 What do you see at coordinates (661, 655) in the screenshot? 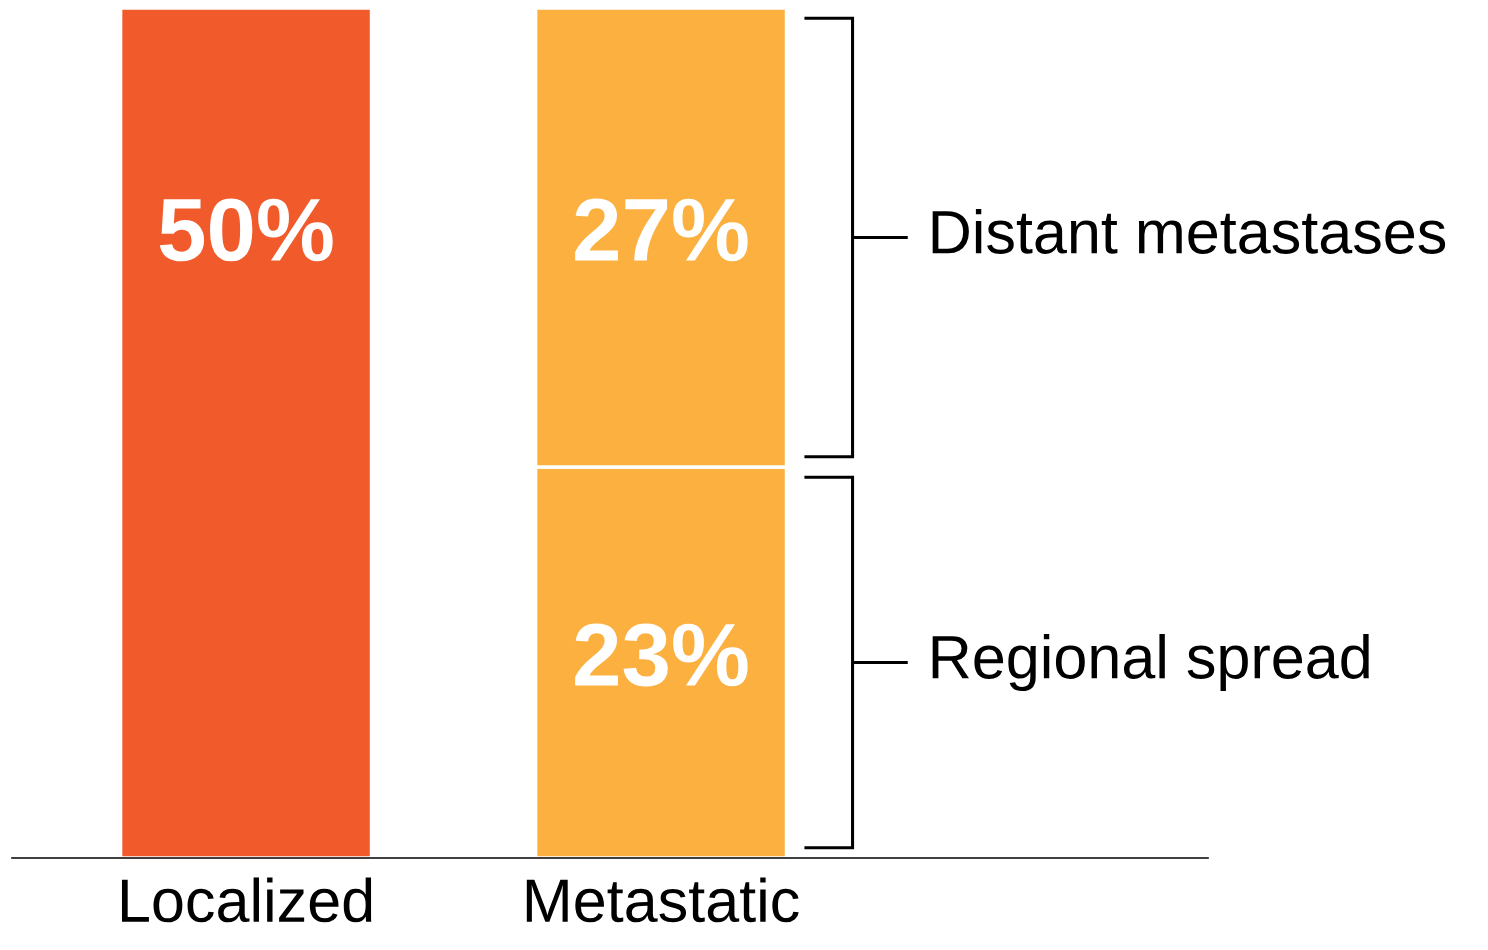
I see `data-label: 23%` at bounding box center [661, 655].